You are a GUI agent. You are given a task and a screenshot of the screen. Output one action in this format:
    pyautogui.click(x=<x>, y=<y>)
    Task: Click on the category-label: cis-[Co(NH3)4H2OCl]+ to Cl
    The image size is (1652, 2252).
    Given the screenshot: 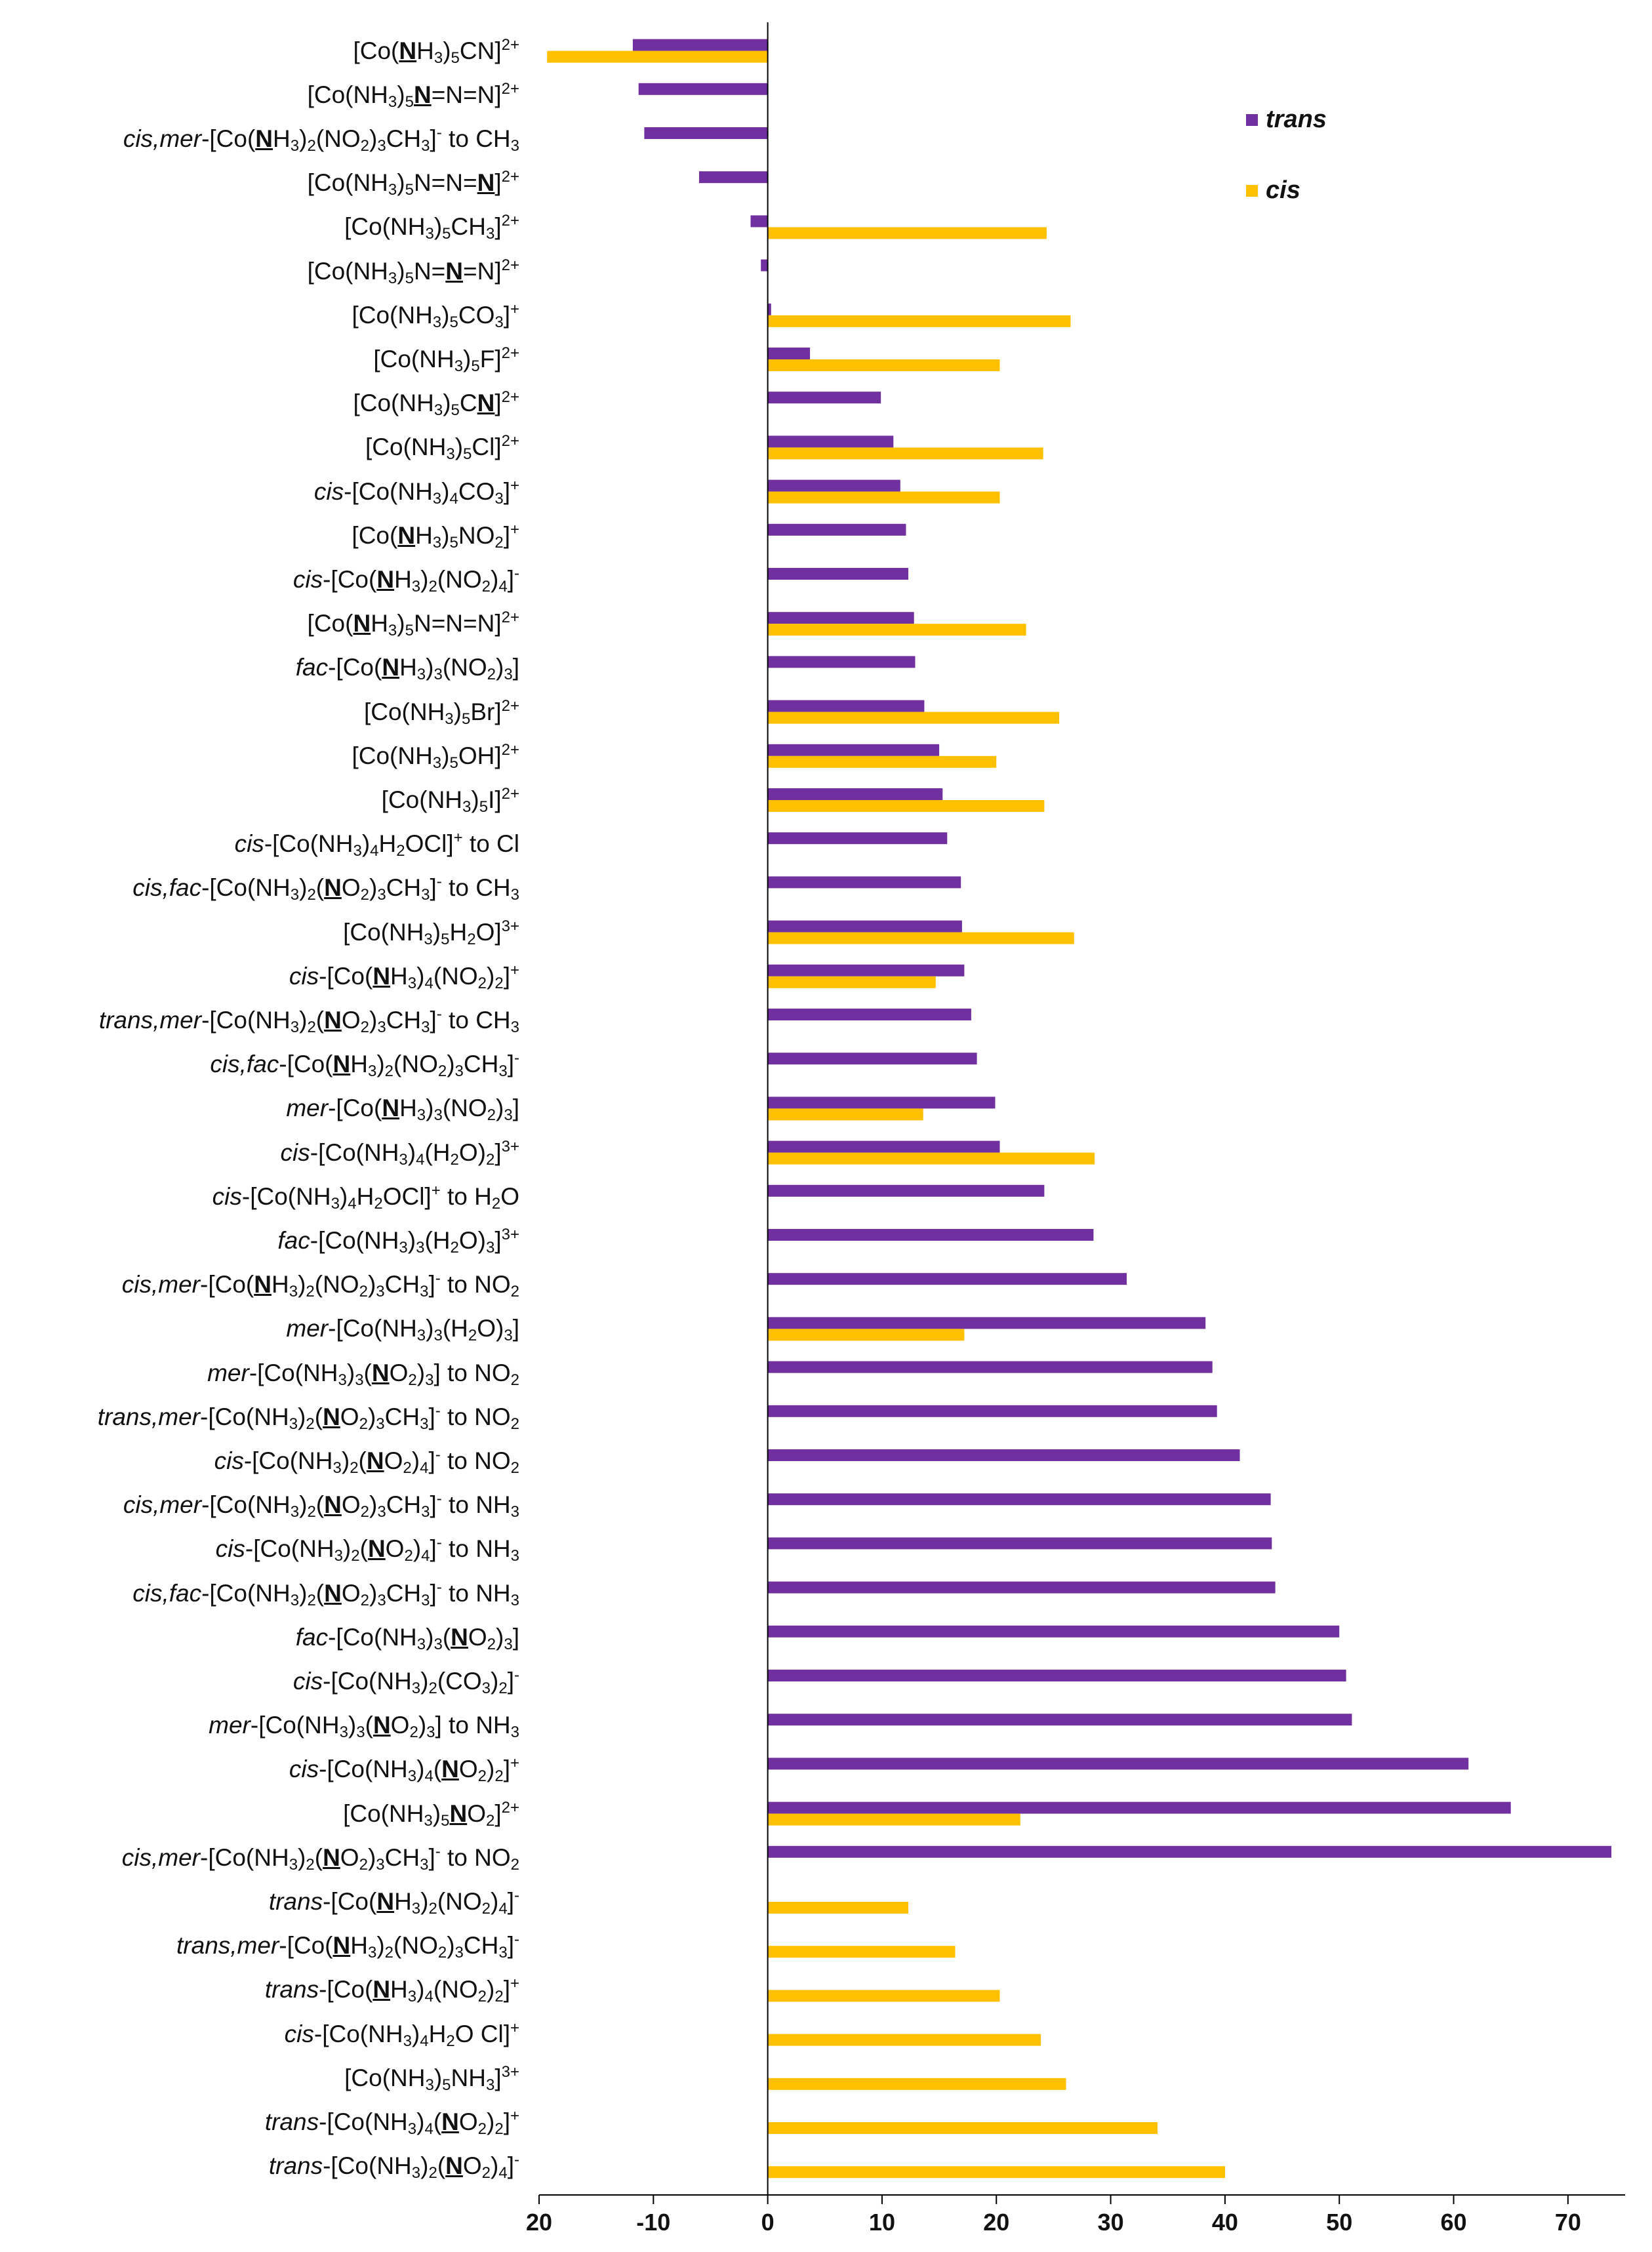 What is the action you would take?
    pyautogui.click(x=377, y=844)
    